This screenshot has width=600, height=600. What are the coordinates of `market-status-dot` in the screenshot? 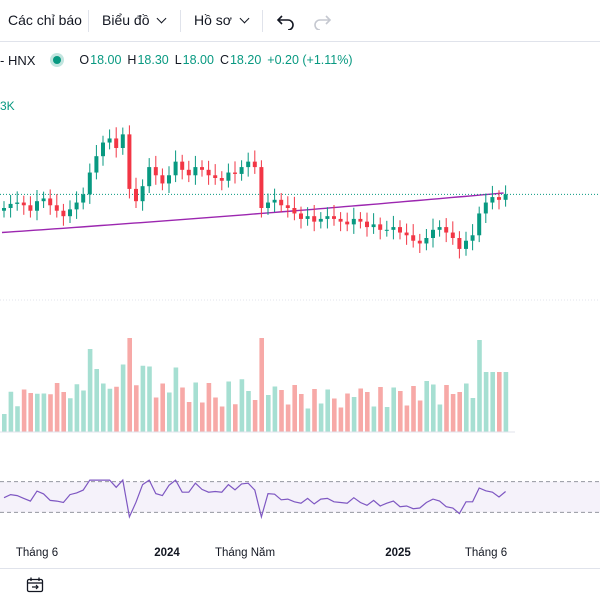 It's located at (57, 60).